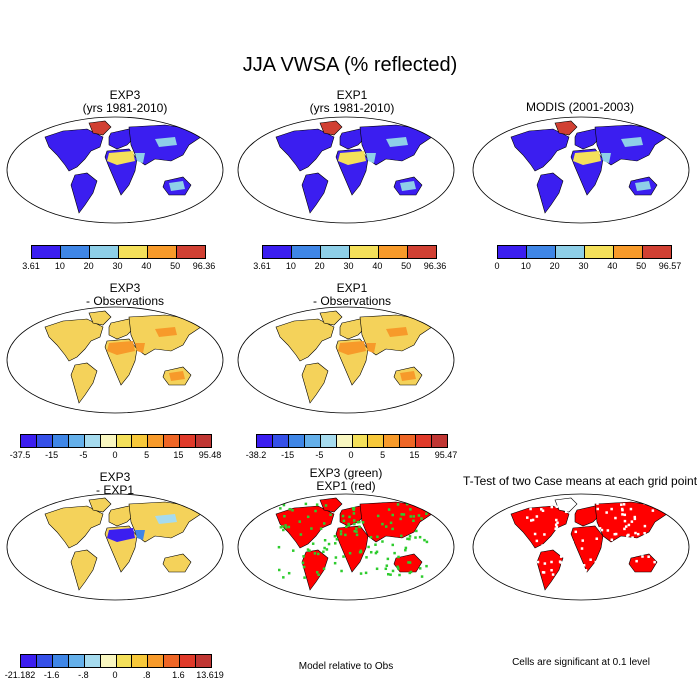  I want to click on panel-subtitle-line: - Observations, so click(125, 301).